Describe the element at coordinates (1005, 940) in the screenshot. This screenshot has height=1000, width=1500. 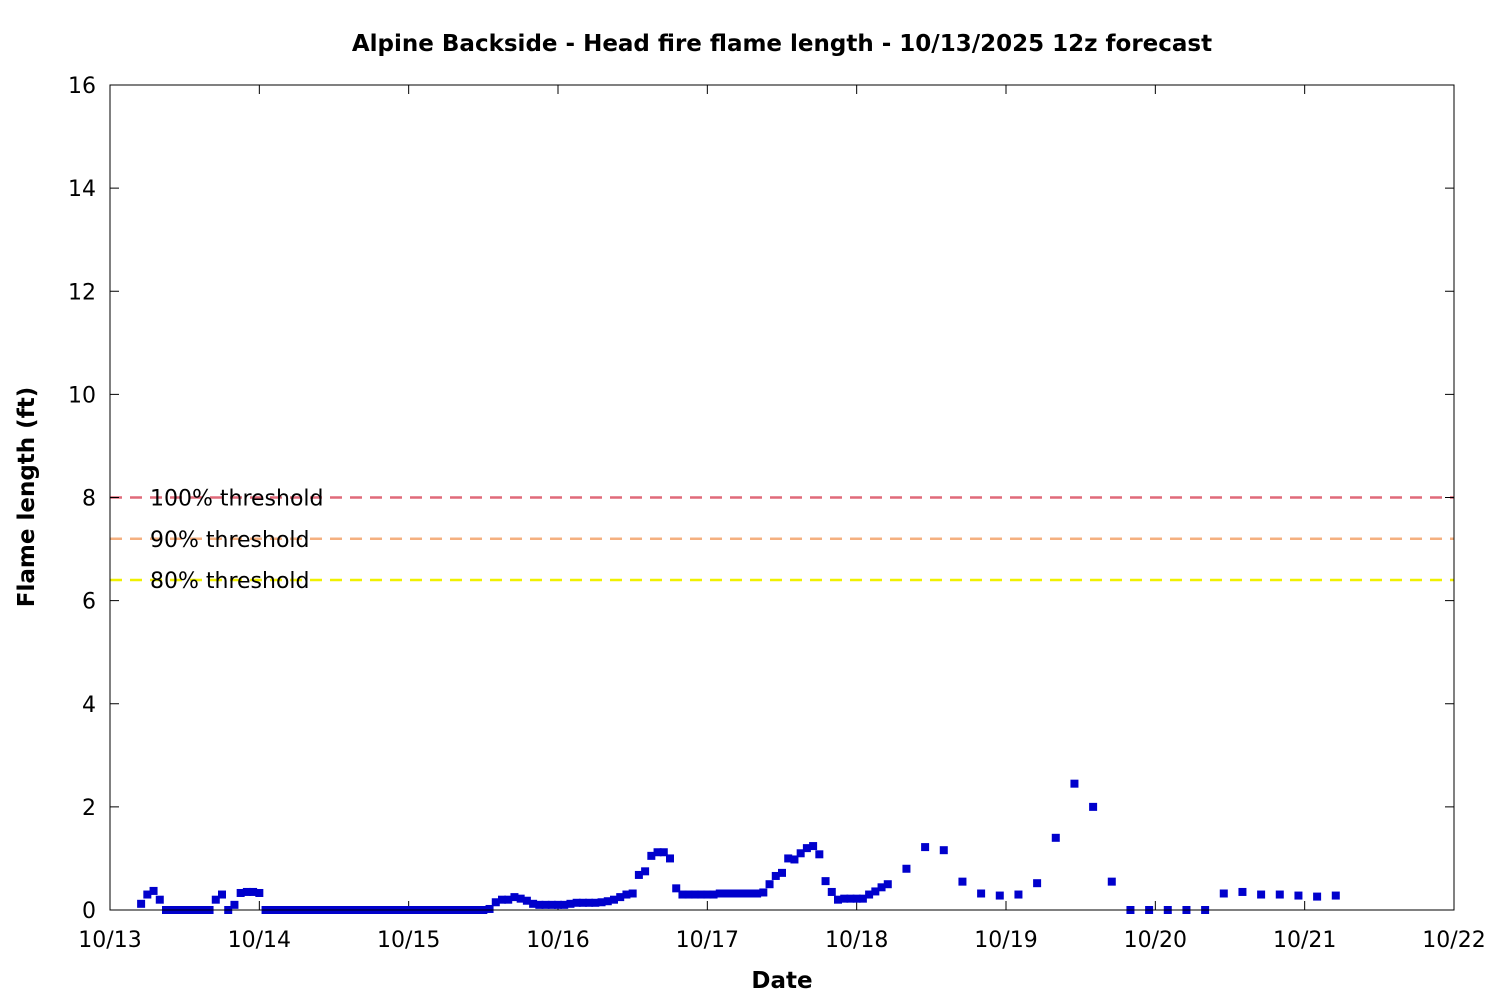
I see `x-tick-label: 10/19` at that location.